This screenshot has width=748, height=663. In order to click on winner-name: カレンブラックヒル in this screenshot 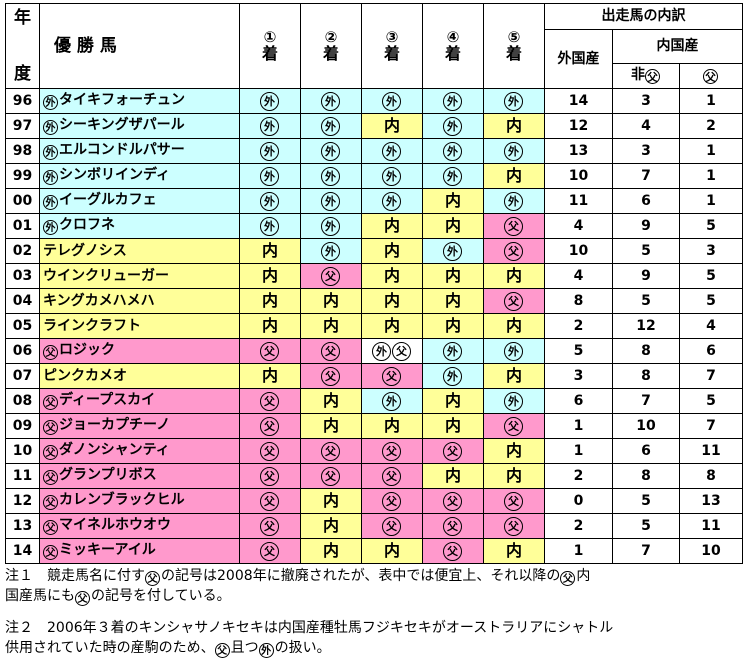, I will do `click(122, 499)`.